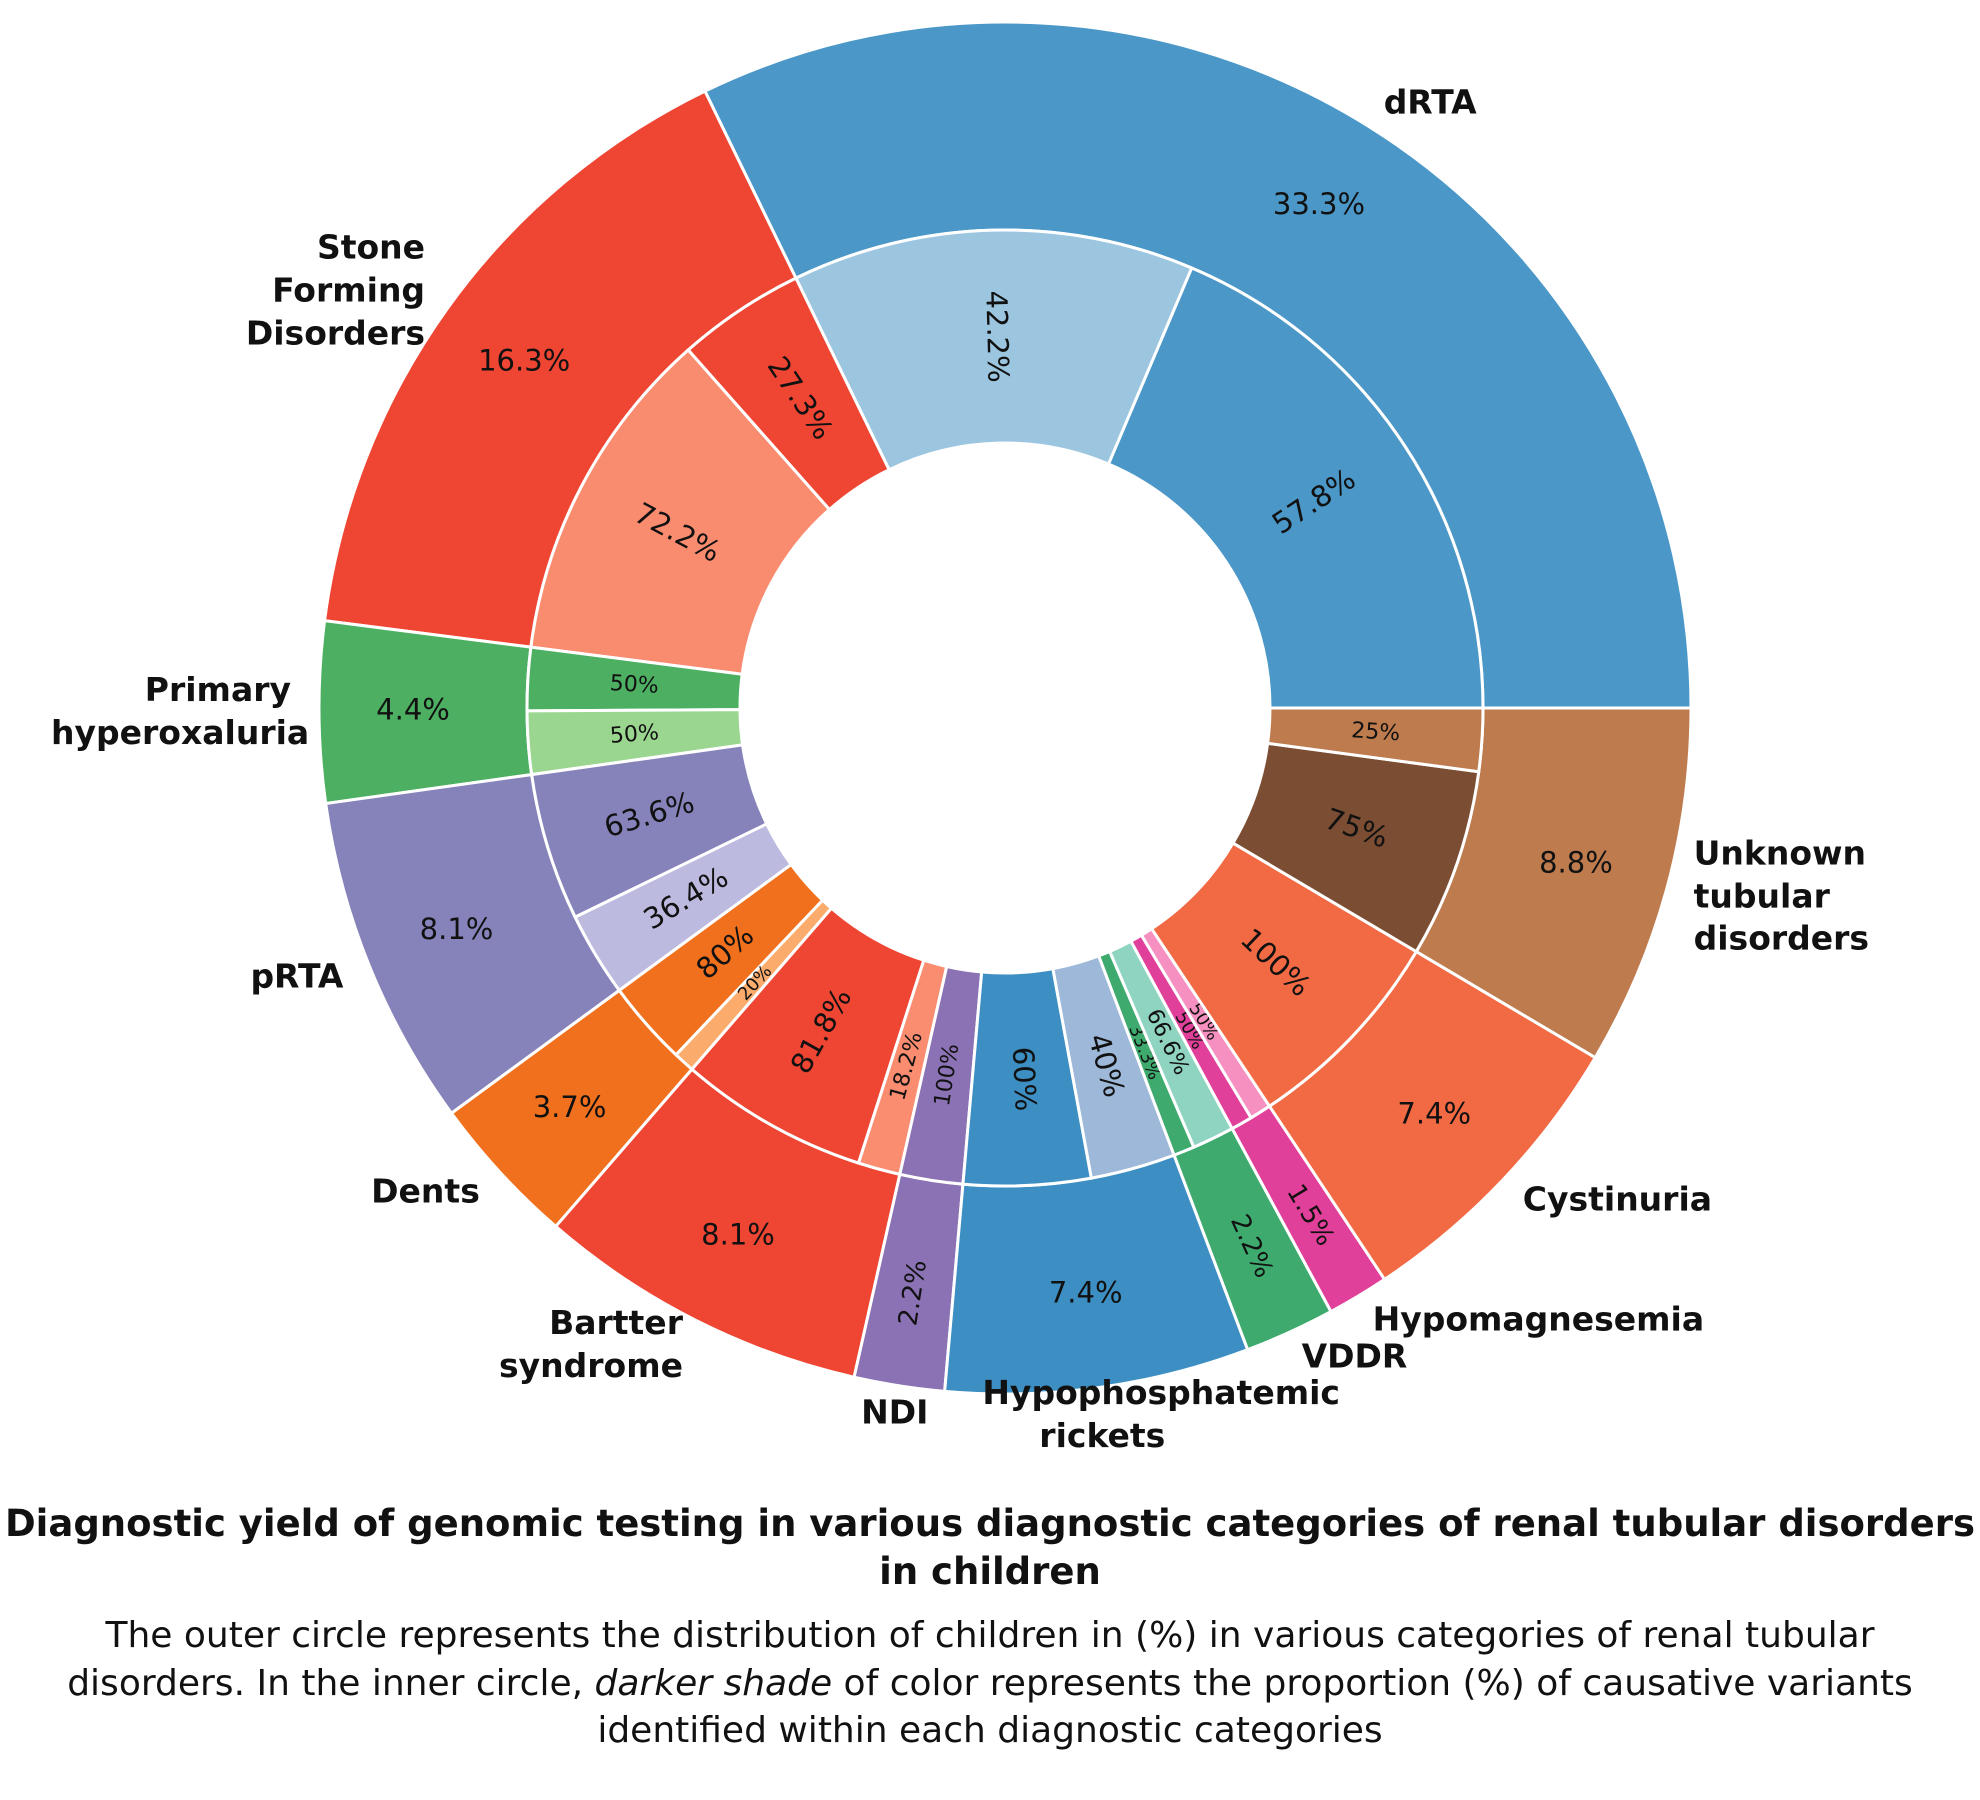 This screenshot has width=1980, height=1800. What do you see at coordinates (895, 1412) in the screenshot?
I see `category-label: NDI` at bounding box center [895, 1412].